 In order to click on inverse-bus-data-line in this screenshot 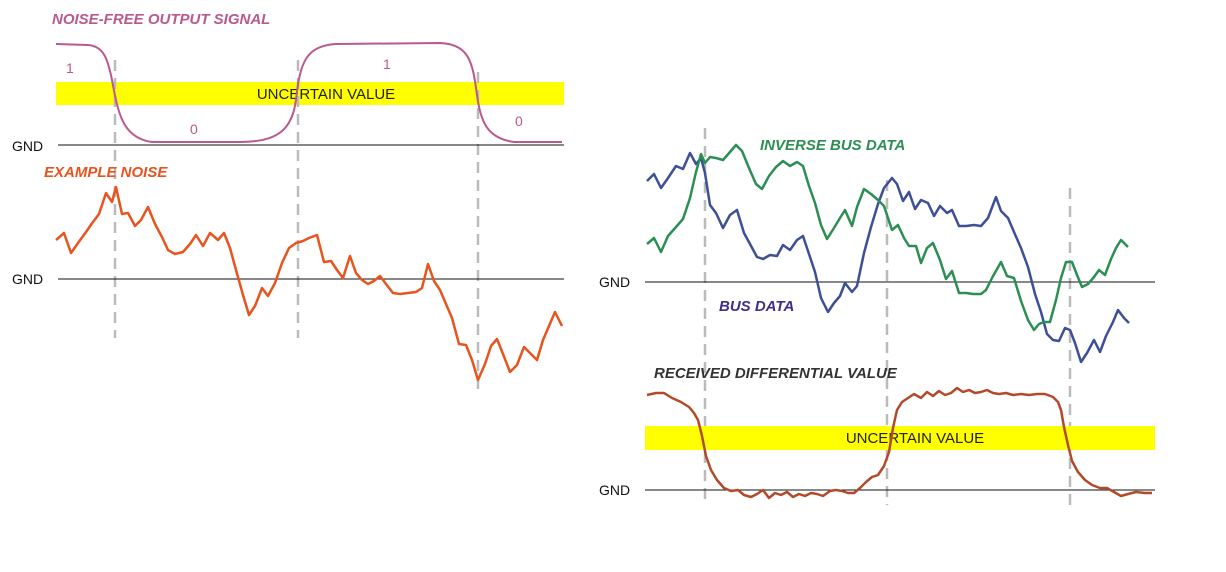, I will do `click(887, 237)`.